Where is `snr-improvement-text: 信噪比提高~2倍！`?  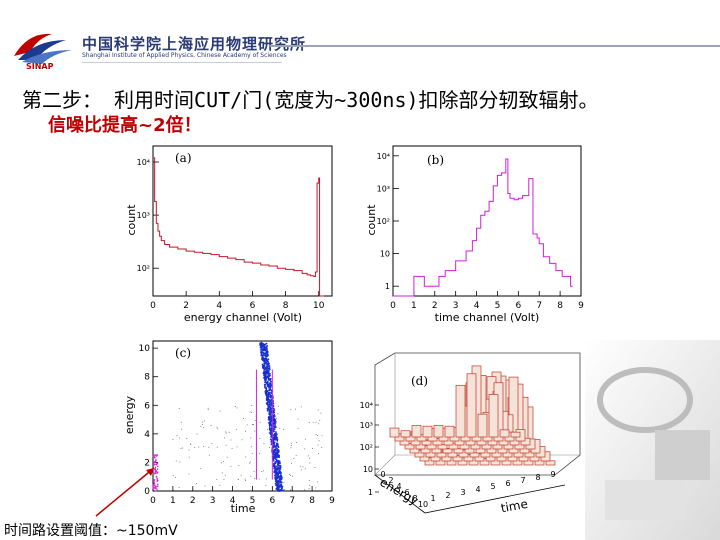
snr-improvement-text: 信噪比提高~2倍！ is located at coordinates (125, 125).